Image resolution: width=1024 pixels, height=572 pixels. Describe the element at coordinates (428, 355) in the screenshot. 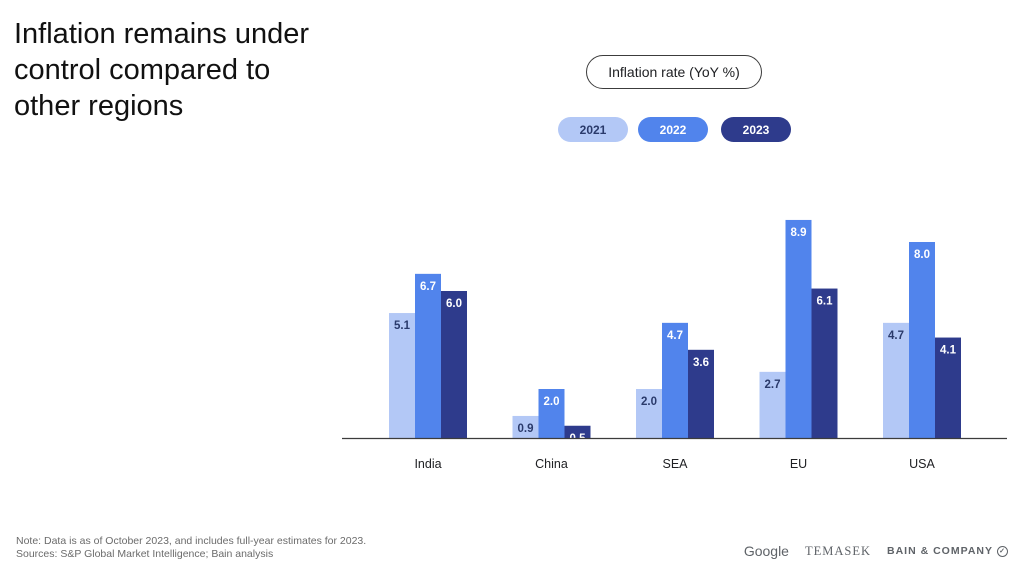

I see `bar-india-2022` at that location.